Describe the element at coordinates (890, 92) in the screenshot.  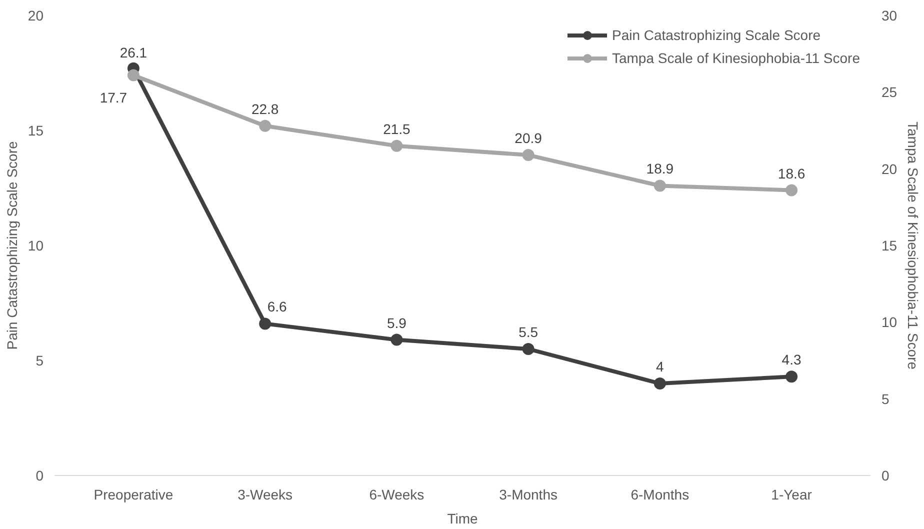
I see `y2-tick-label: 25` at that location.